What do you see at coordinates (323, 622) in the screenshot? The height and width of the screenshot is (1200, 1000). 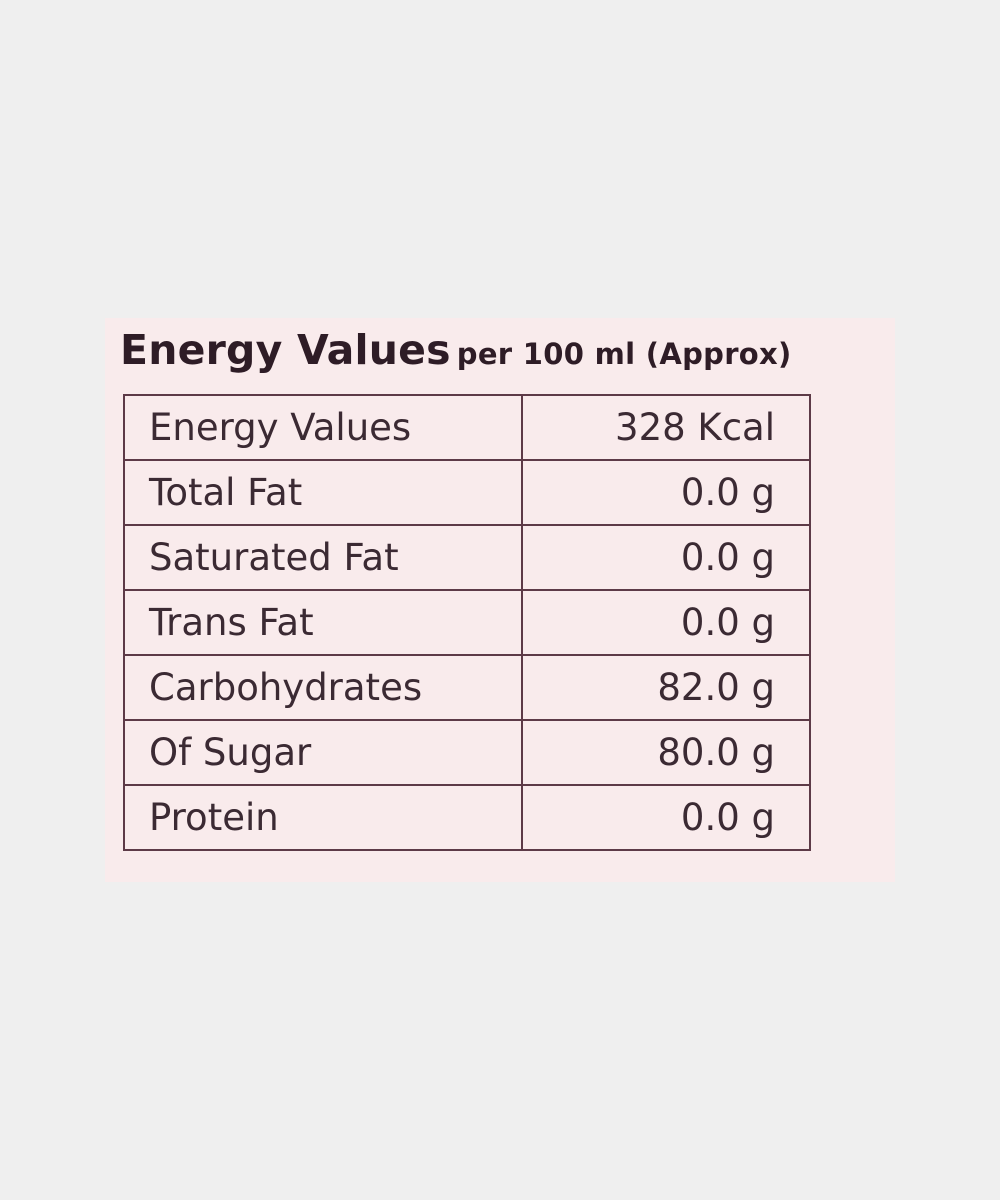 I see `nutrient-name: Trans Fat` at bounding box center [323, 622].